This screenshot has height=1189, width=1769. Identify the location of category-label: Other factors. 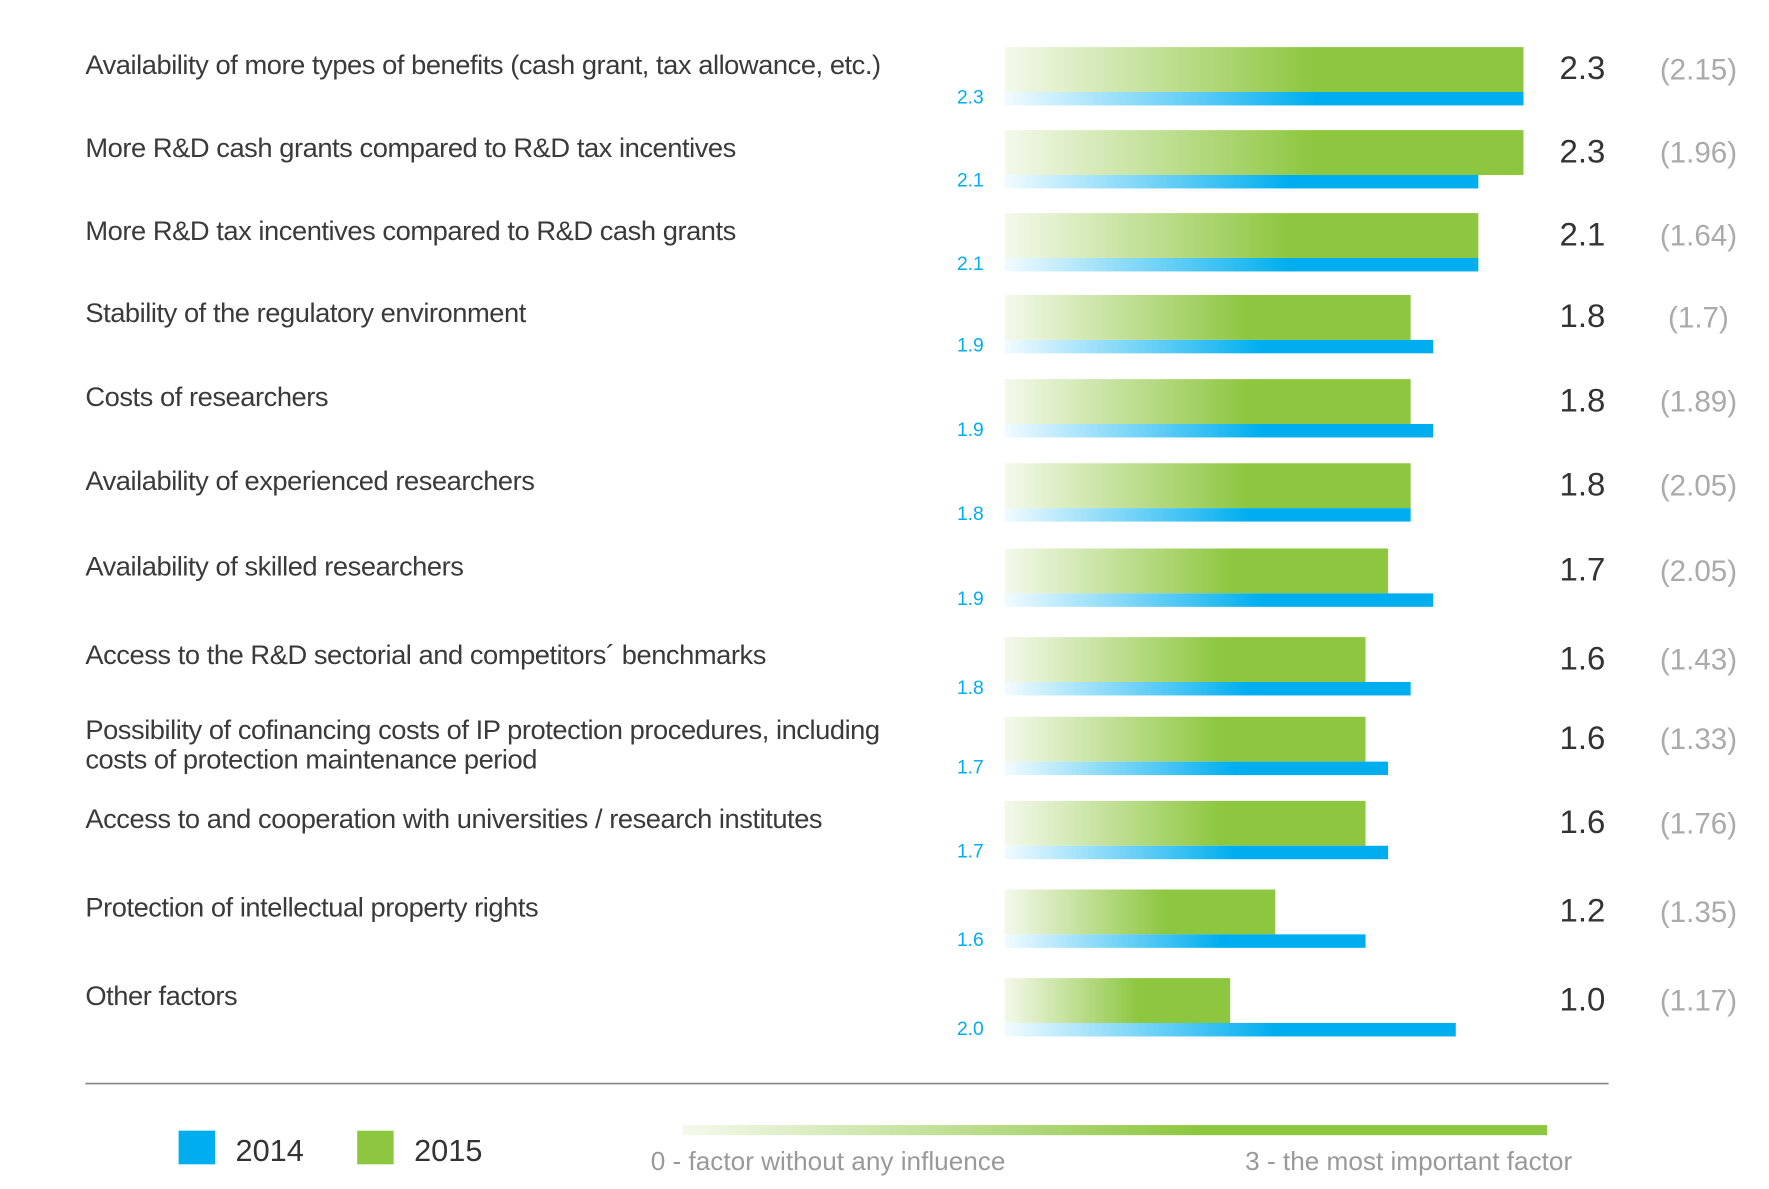
(161, 997).